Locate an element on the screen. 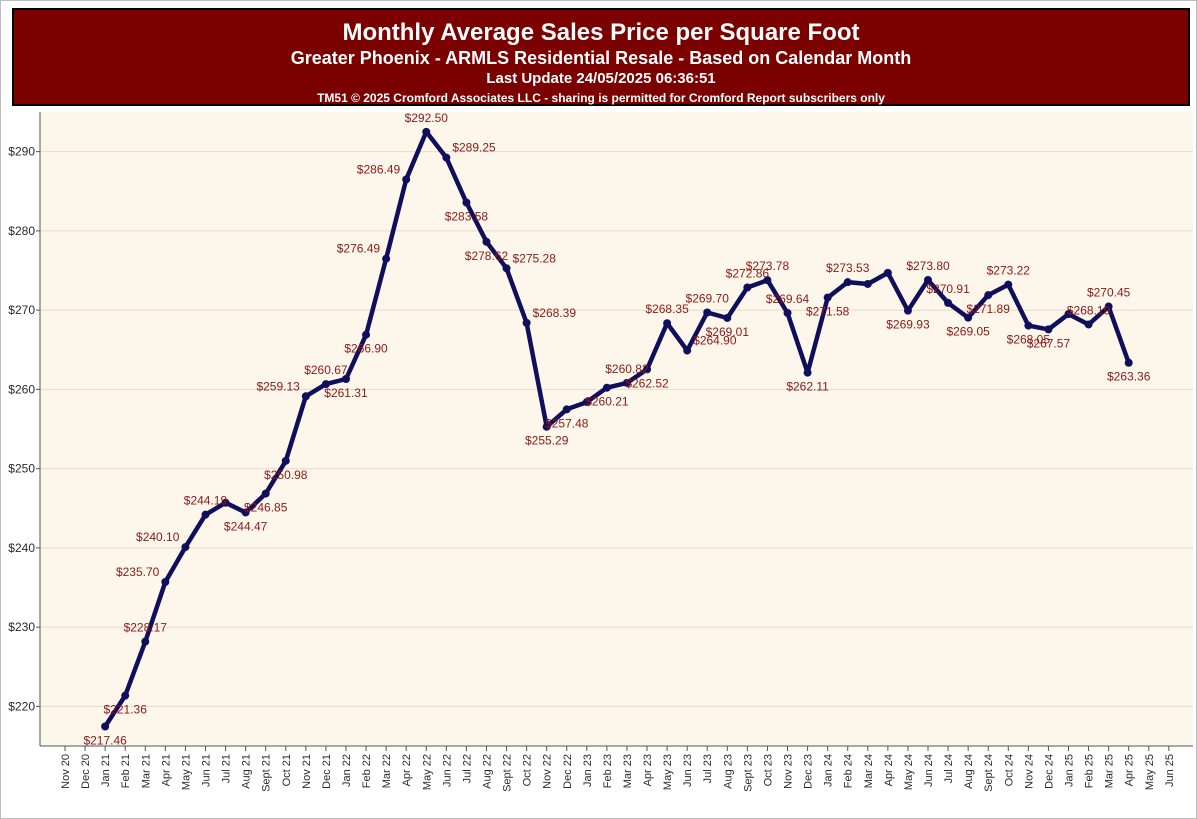  x-tick-label: Dec 23 is located at coordinates (809, 771).